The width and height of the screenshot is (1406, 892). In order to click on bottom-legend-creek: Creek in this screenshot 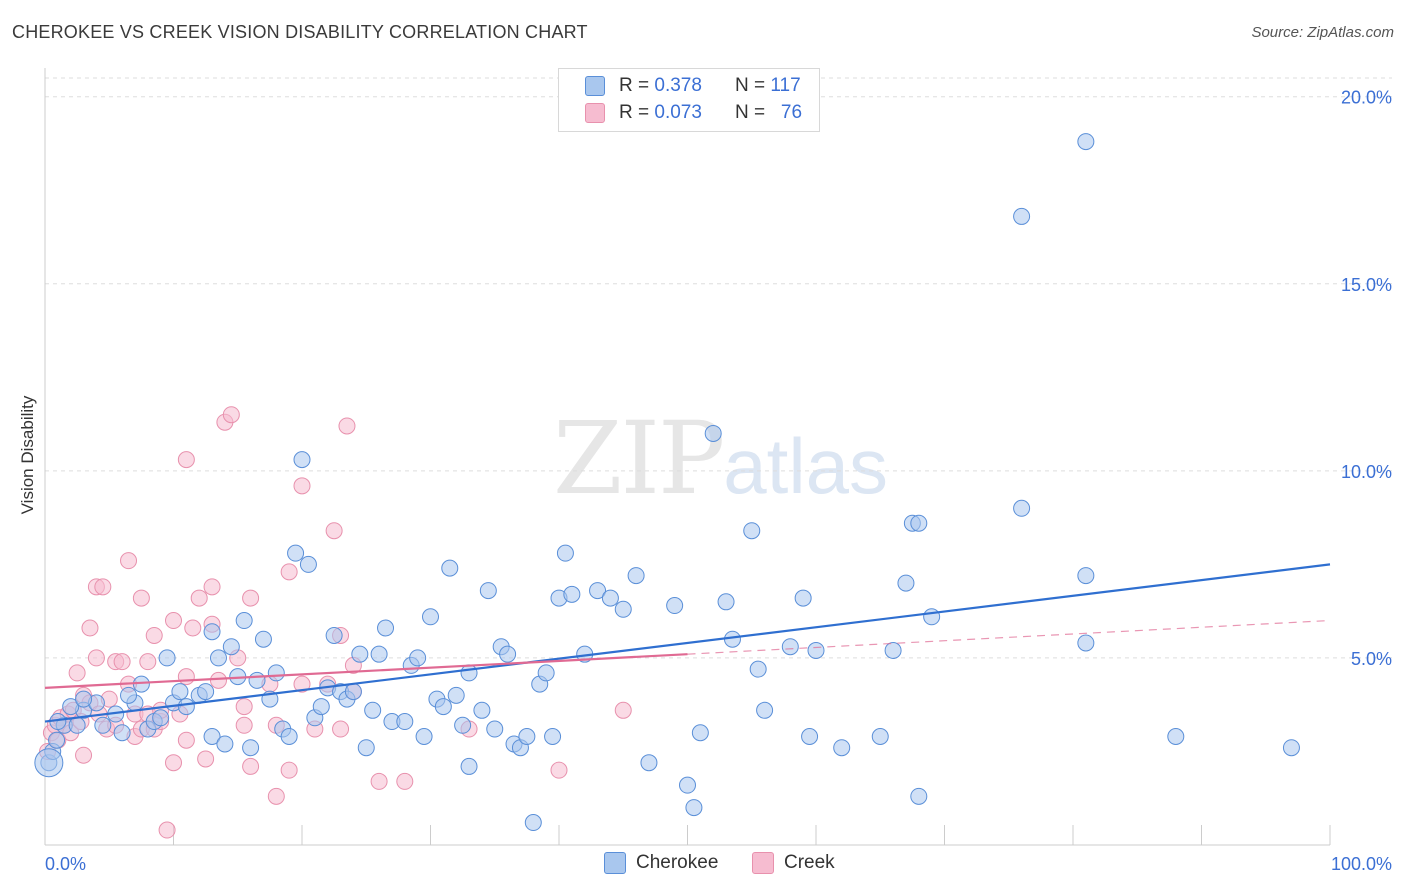, I will do `click(793, 863)`.